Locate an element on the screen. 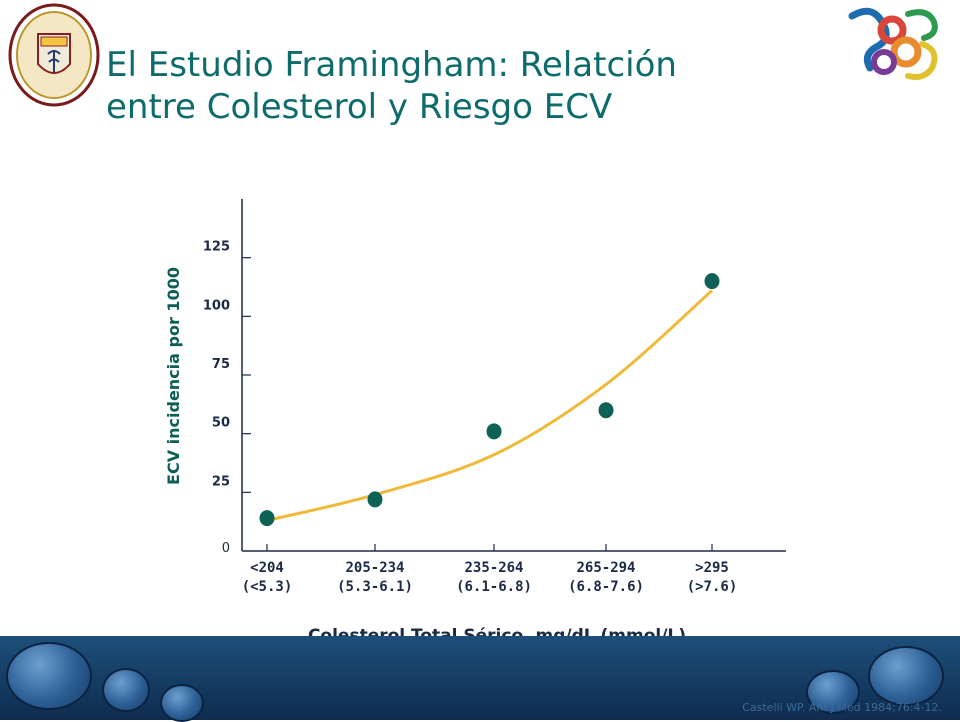 The width and height of the screenshot is (960, 722). university-seal is located at coordinates (54, 55).